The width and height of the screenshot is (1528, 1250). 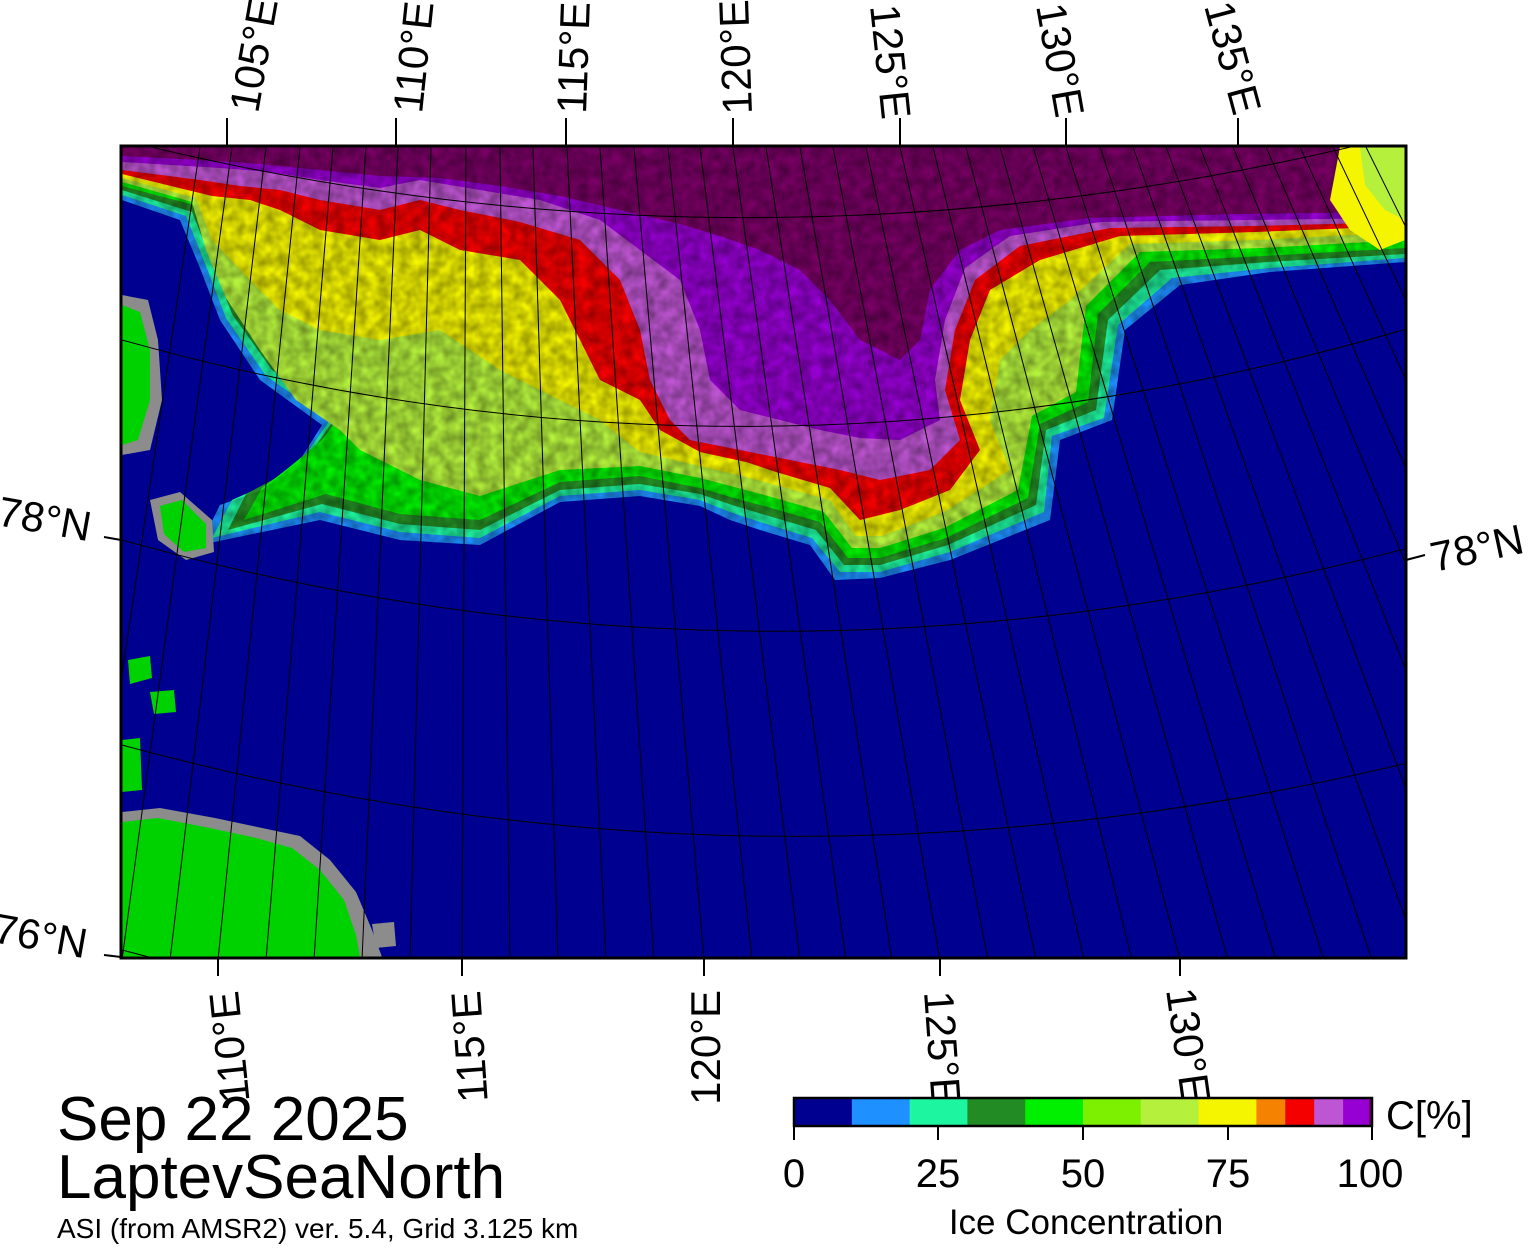 I want to click on bottom-lon-label: 110°E, so click(x=229, y=1047).